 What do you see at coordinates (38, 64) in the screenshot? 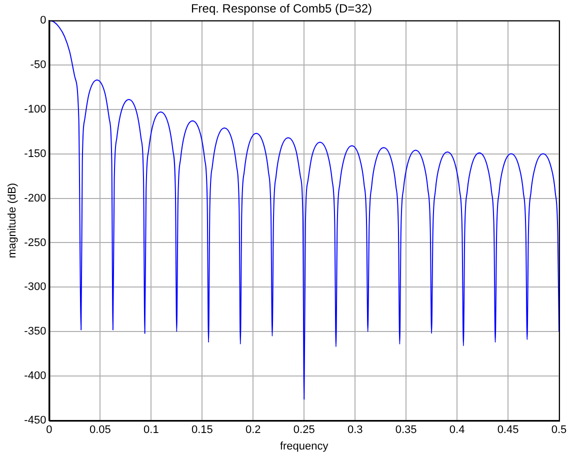
I see `y-tick-label: -50` at bounding box center [38, 64].